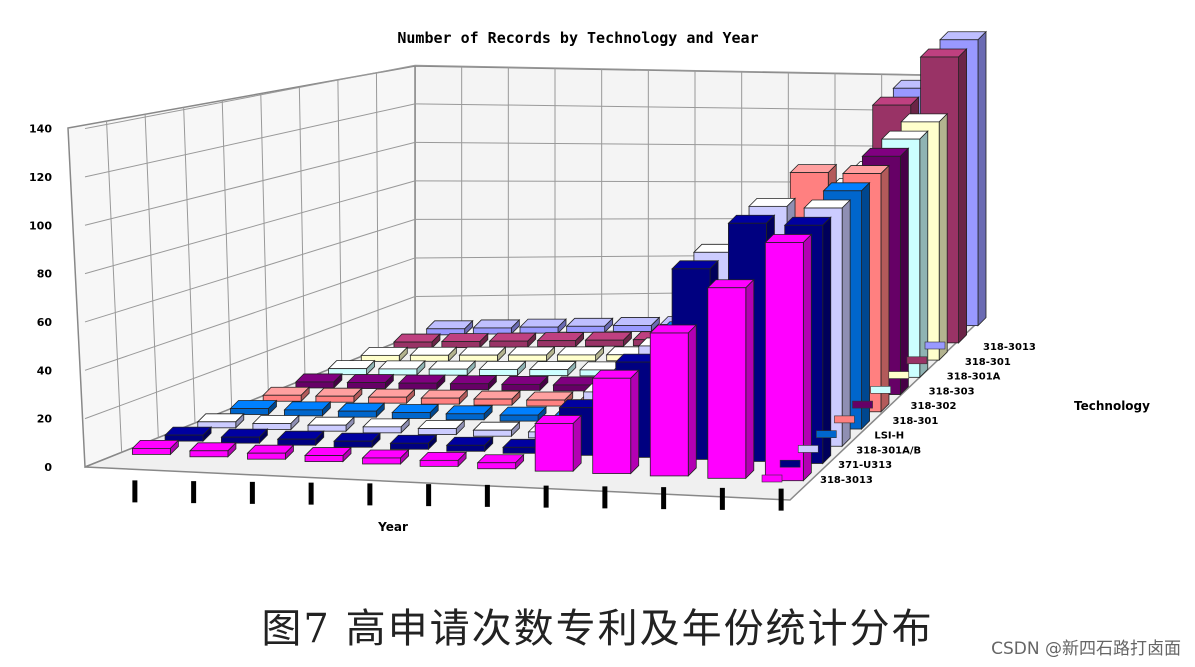 The width and height of the screenshot is (1195, 667). Describe the element at coordinates (458, 495) in the screenshot. I see `x-axis` at that location.